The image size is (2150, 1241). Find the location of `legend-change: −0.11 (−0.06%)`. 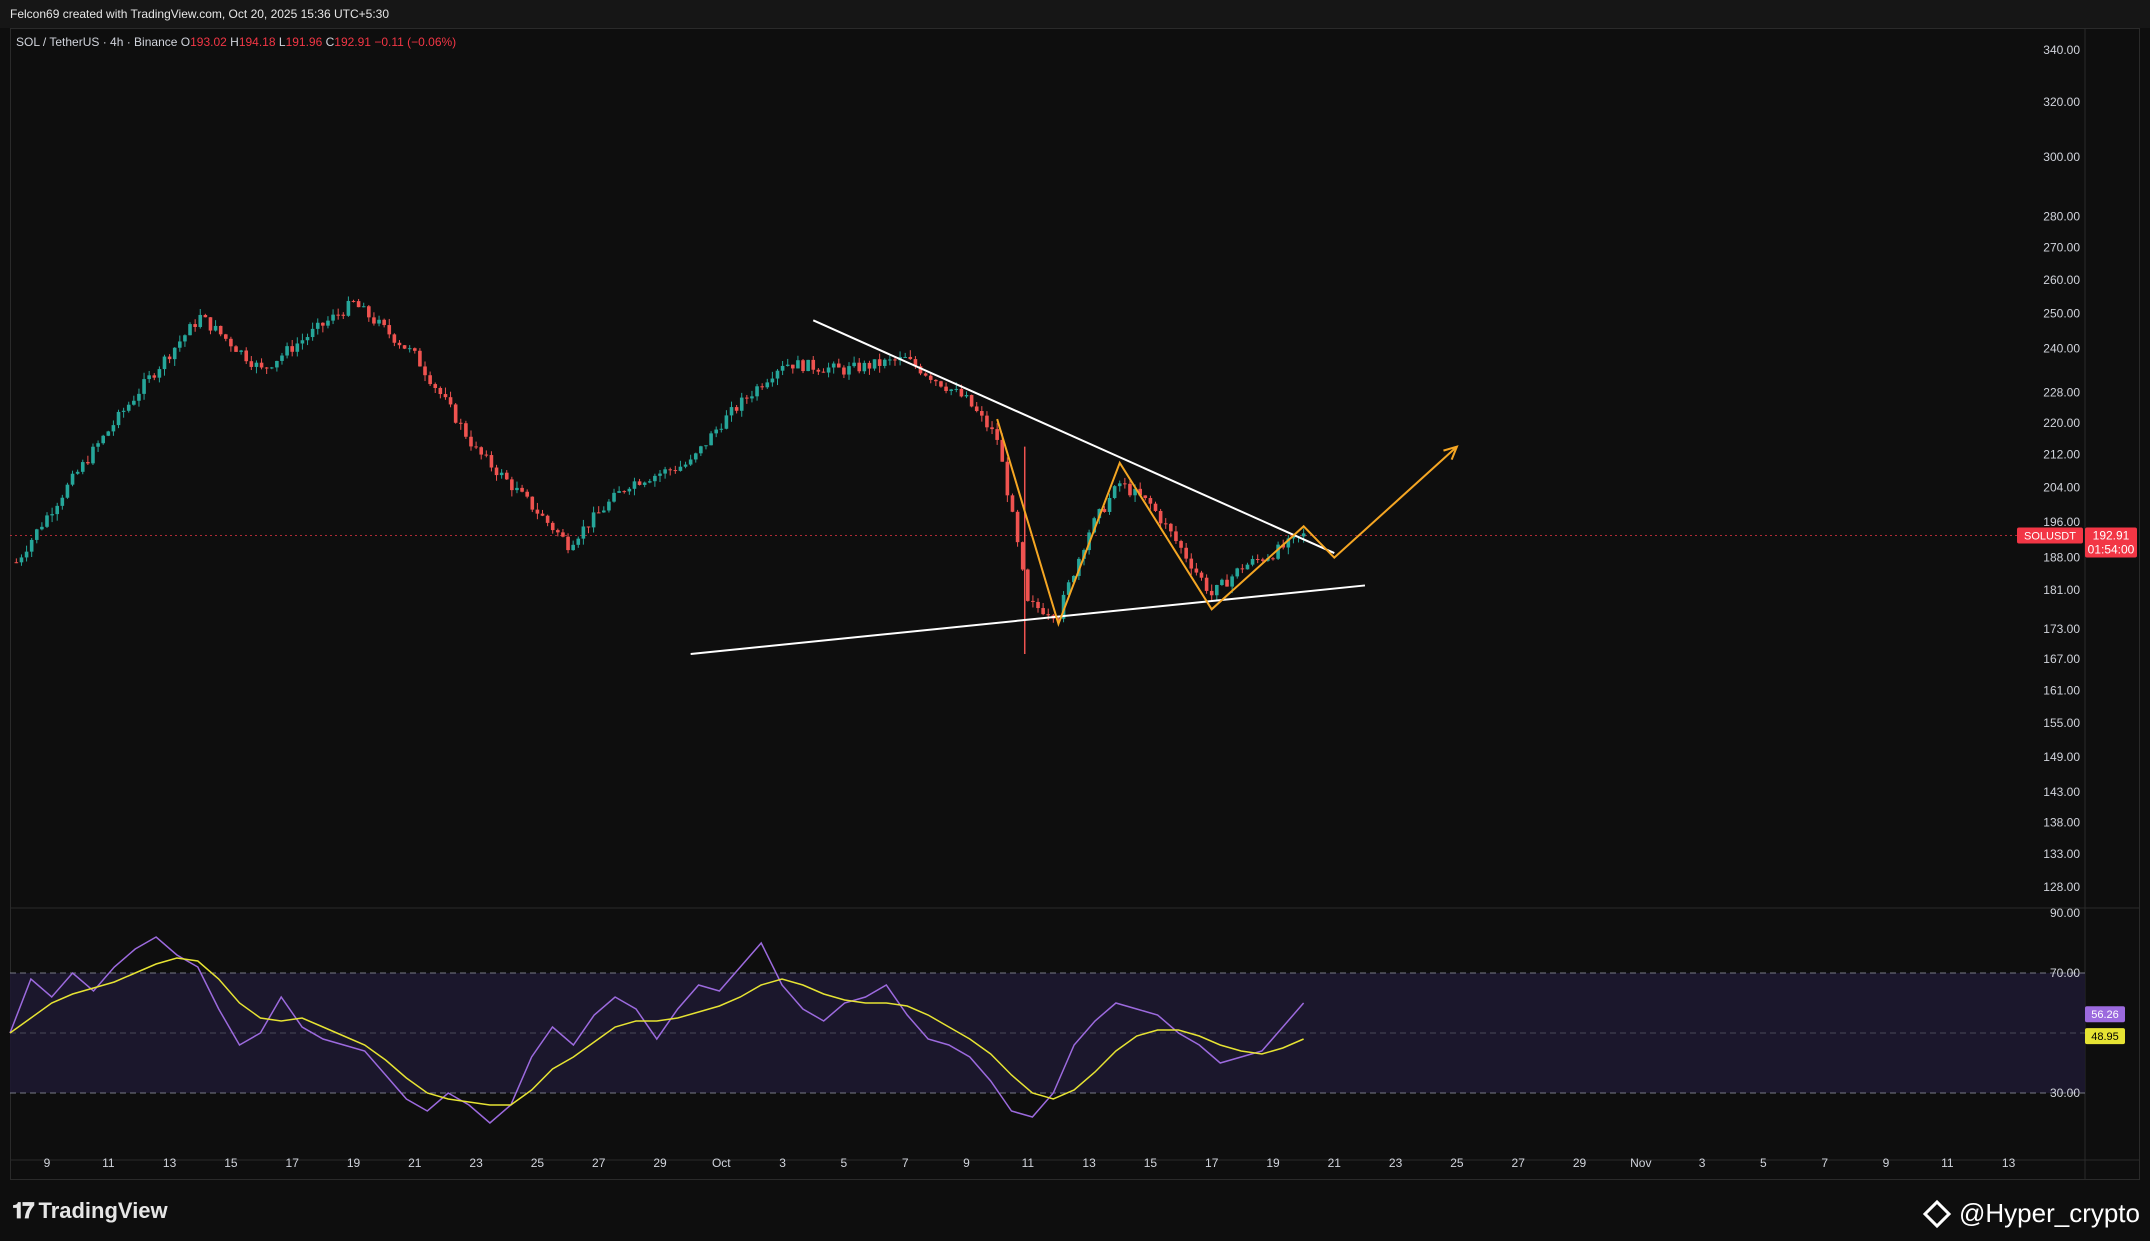

legend-change: −0.11 (−0.06%) is located at coordinates (415, 42).